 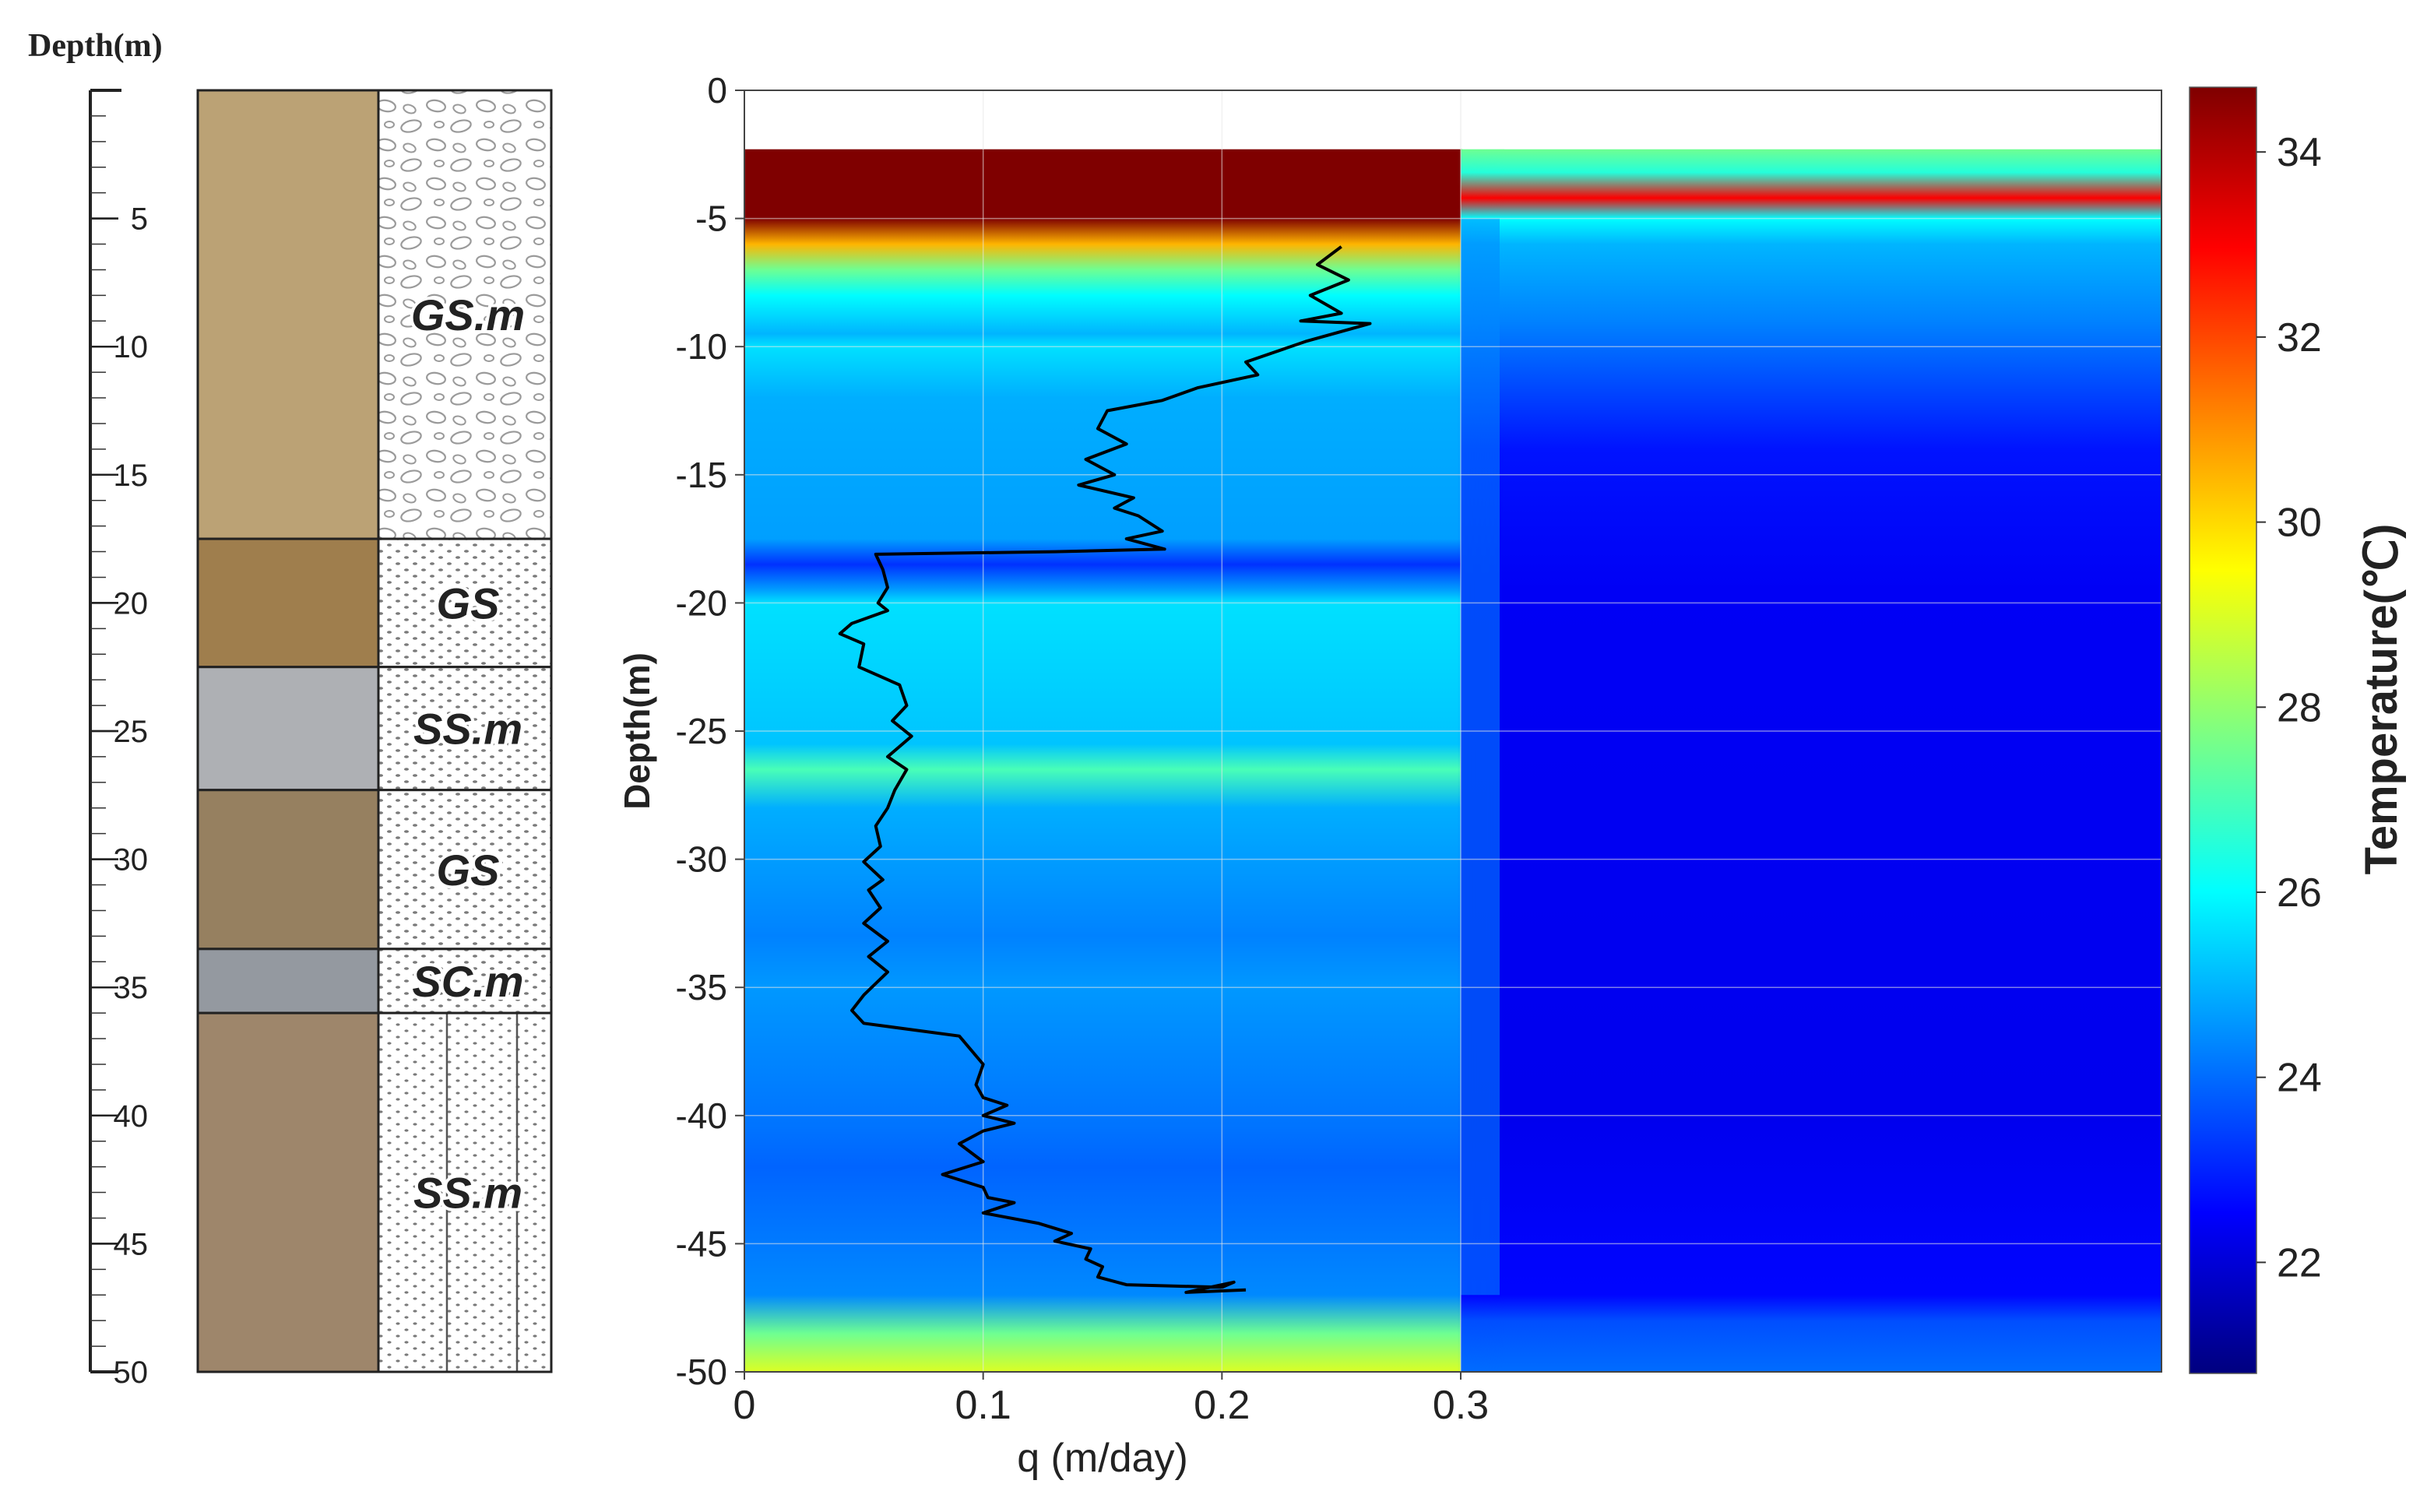 What do you see at coordinates (701, 475) in the screenshot?
I see `y-tick-label: -15` at bounding box center [701, 475].